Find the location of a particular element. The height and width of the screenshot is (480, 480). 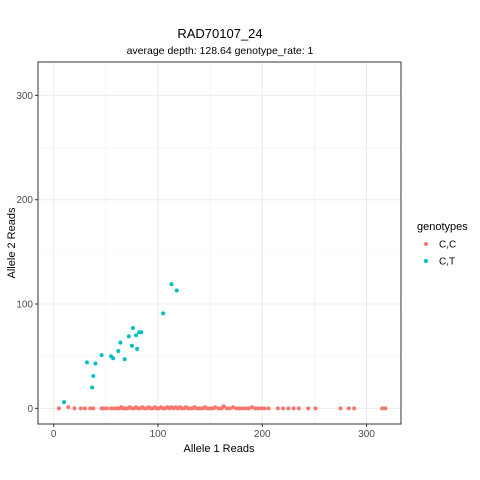

y-tick-label: 200 is located at coordinates (24, 200).